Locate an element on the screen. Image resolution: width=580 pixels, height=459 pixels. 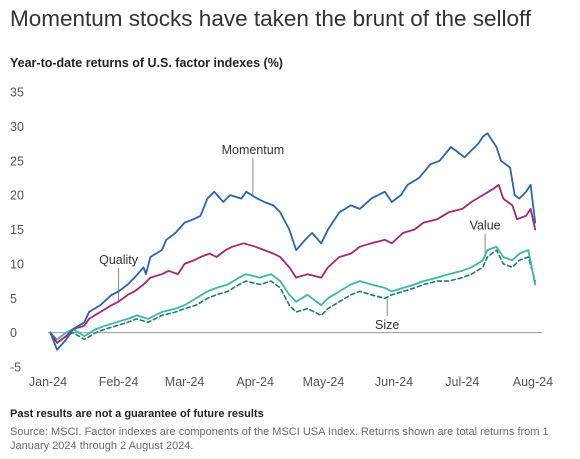
y-axis-ticks: 35 30 25 20 15 10 5 0 -5 is located at coordinates (17, 230).